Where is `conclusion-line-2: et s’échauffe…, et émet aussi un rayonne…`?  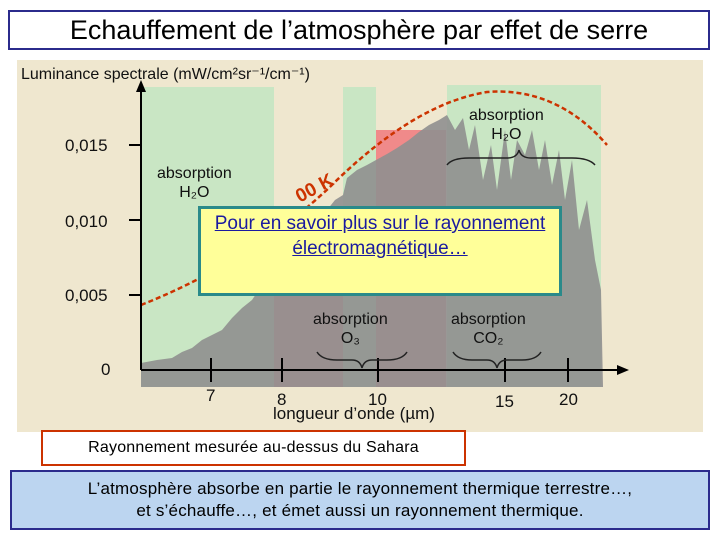 conclusion-line-2: et s’échauffe…, et émet aussi un rayonne… is located at coordinates (360, 510).